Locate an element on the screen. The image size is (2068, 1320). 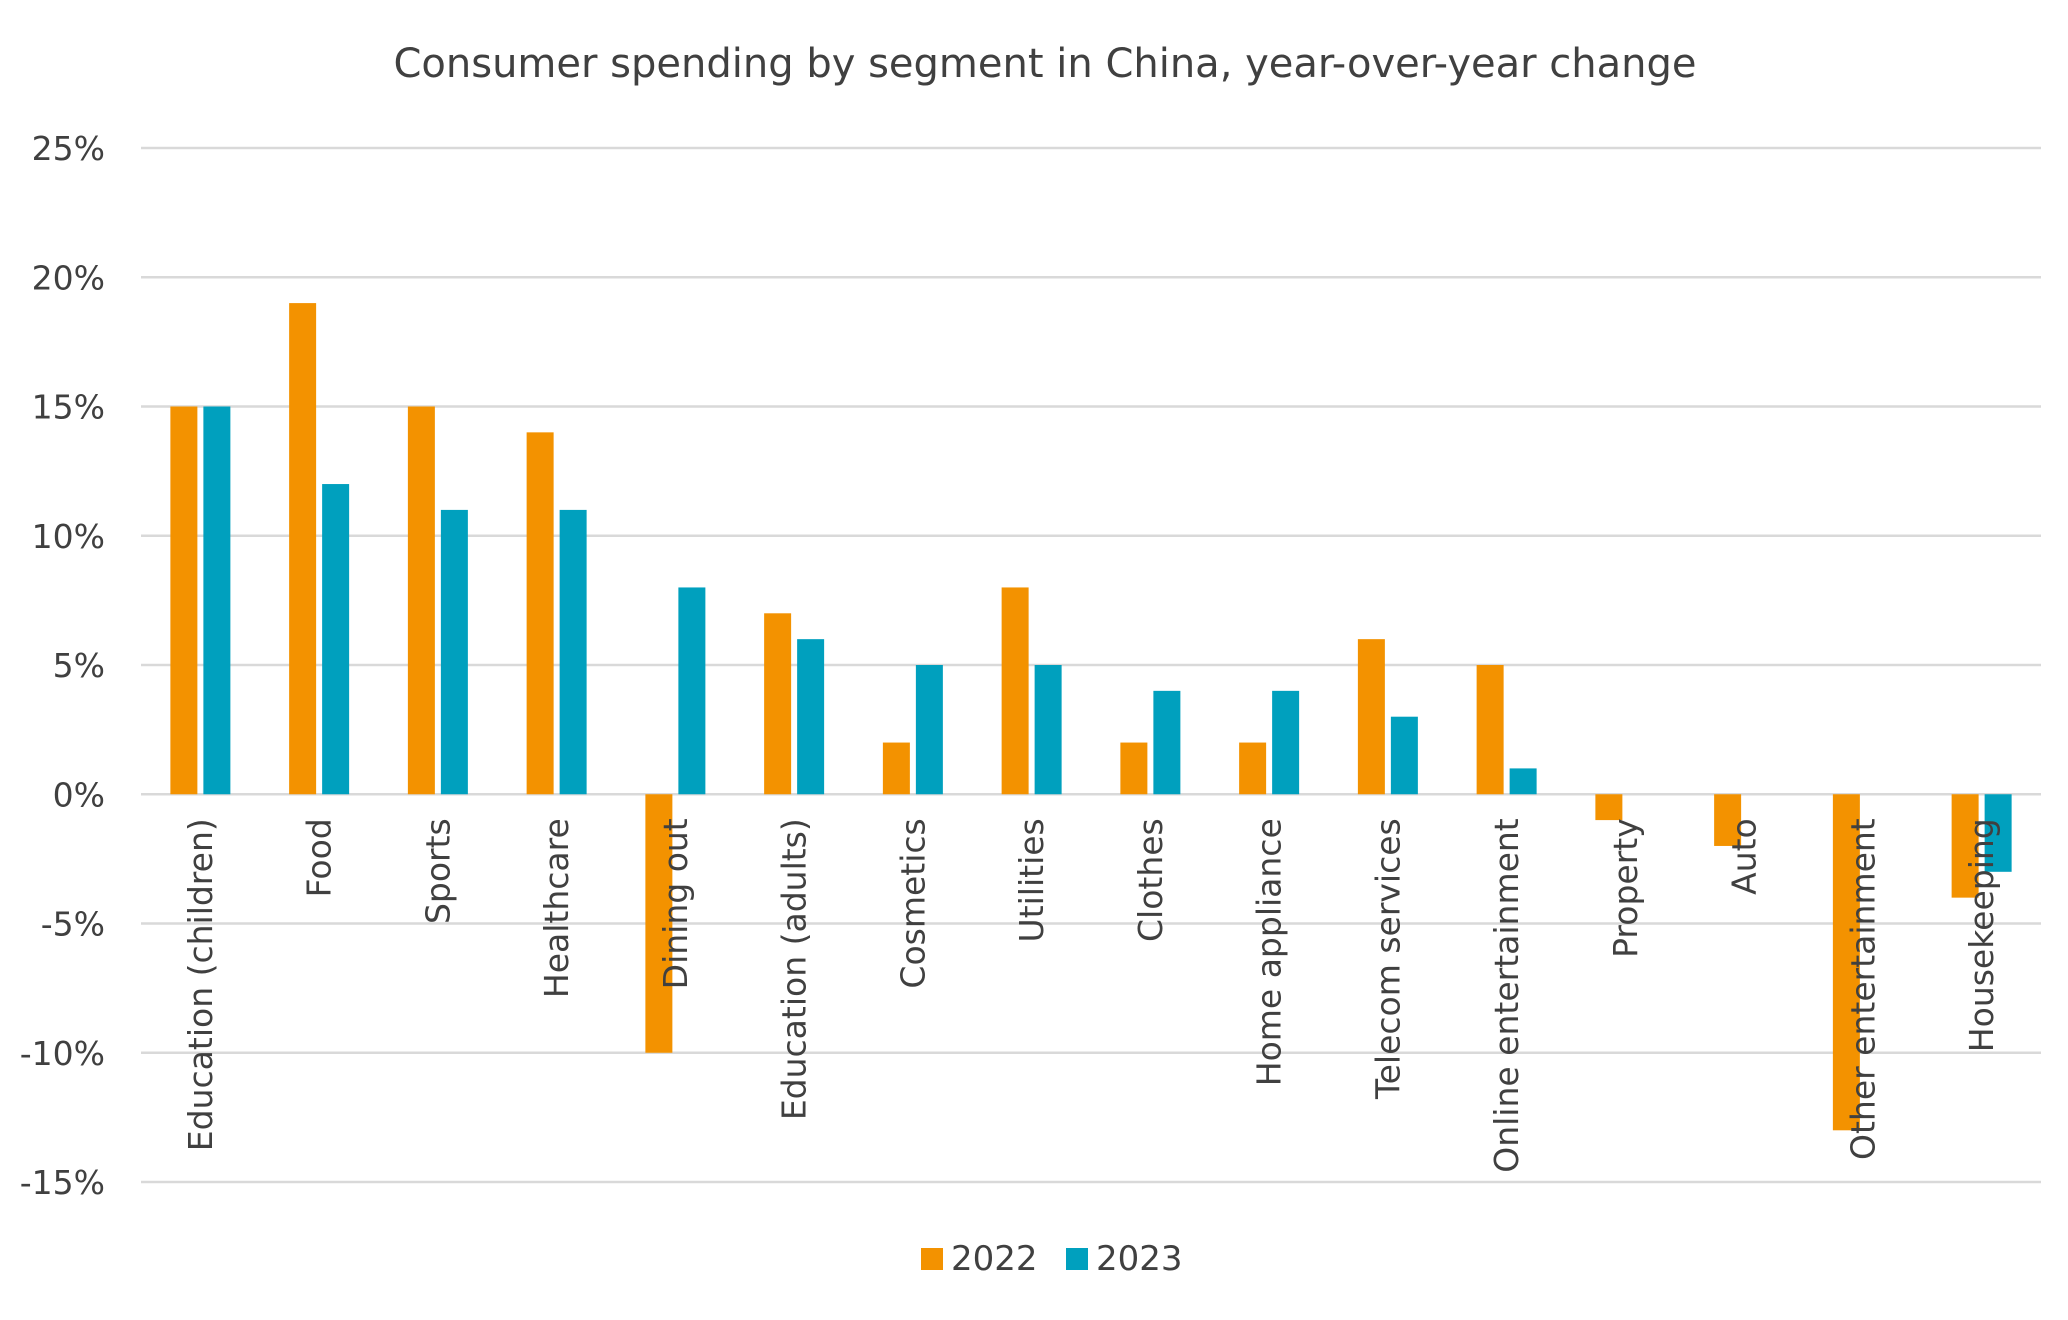
category-label: Online entertainment is located at coordinates (1506, 995).